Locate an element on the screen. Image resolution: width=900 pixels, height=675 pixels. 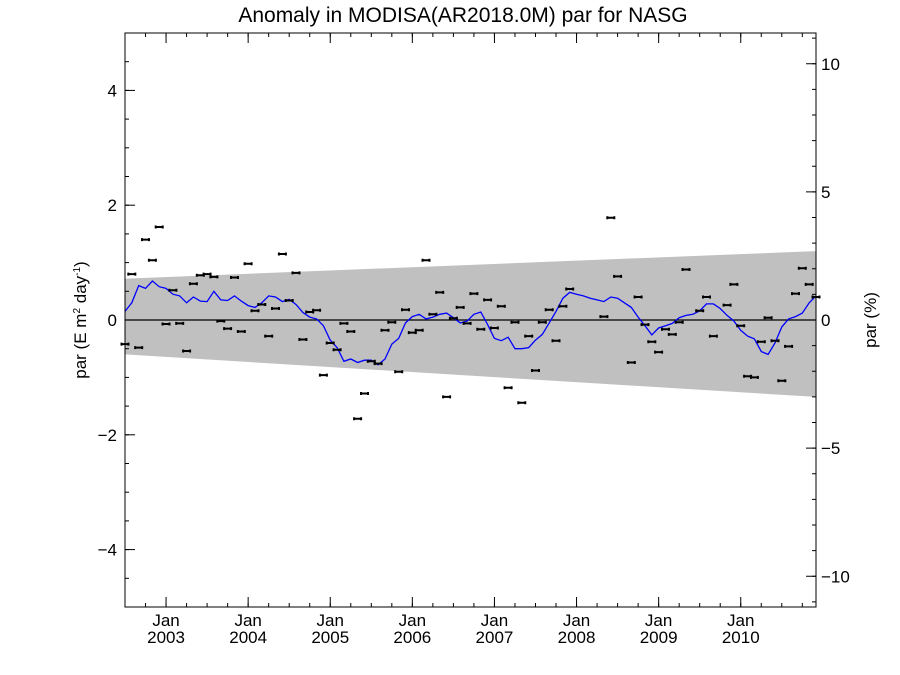
x-tick-year-1: 2004 is located at coordinates (248, 637).